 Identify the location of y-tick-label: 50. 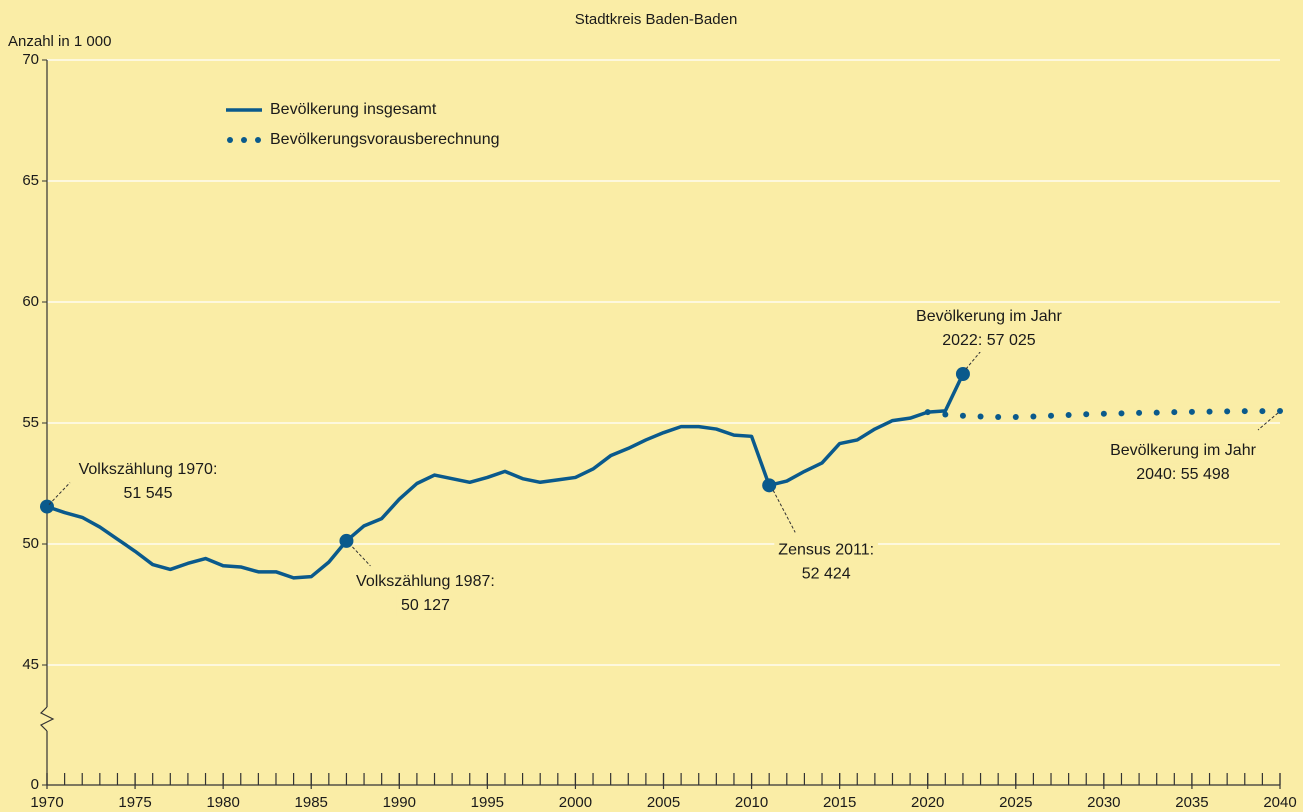
(30, 543).